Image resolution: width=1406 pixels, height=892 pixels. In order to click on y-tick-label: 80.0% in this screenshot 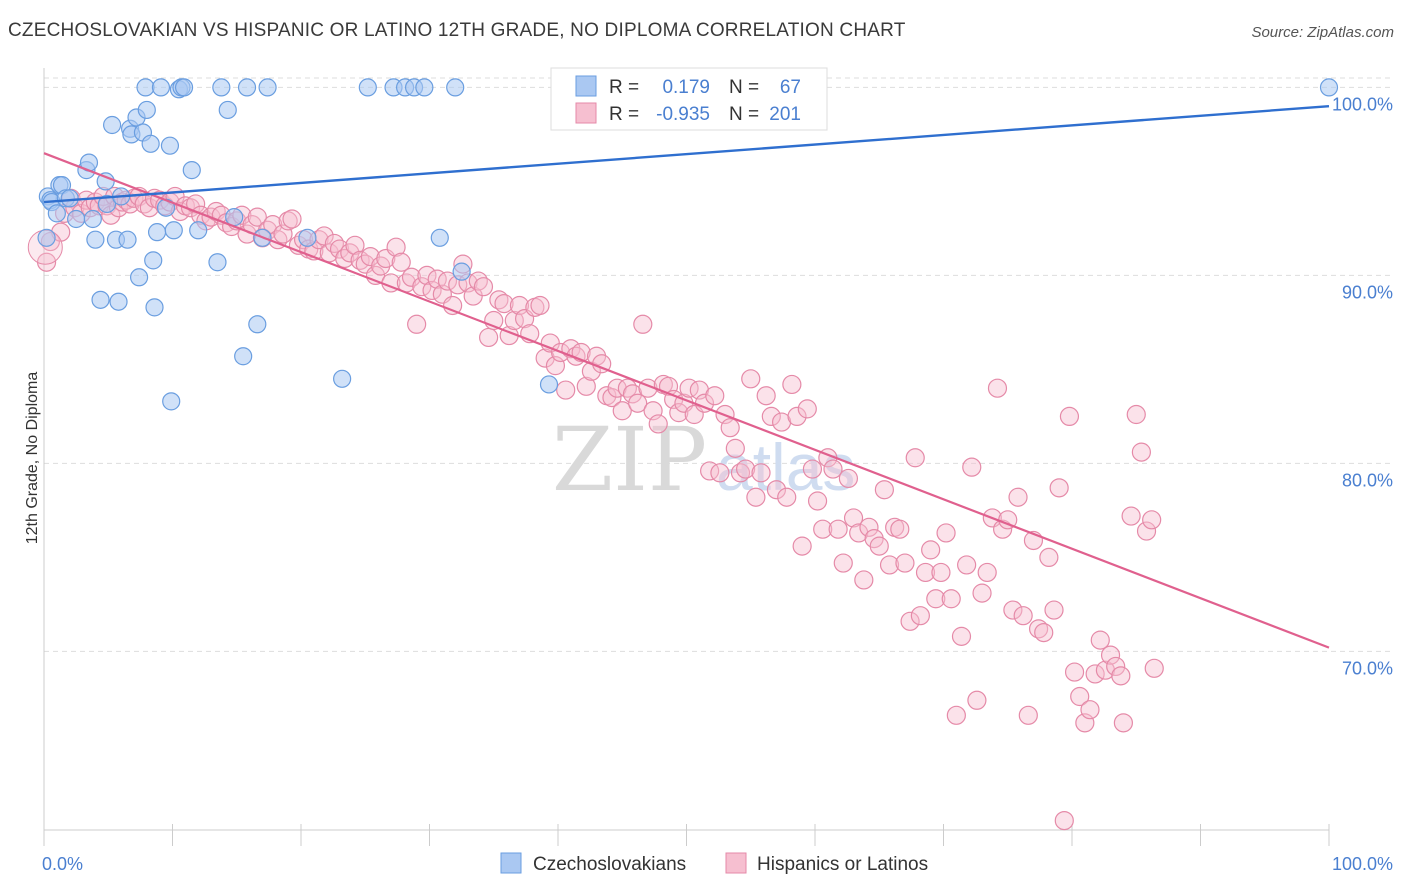, I will do `click(1367, 480)`.